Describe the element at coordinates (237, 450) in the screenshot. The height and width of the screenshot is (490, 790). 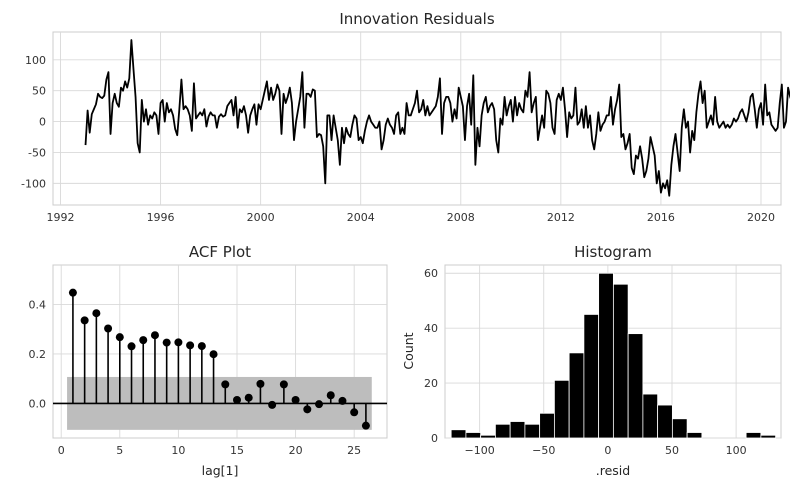
I see `x-tick-label: 15` at that location.